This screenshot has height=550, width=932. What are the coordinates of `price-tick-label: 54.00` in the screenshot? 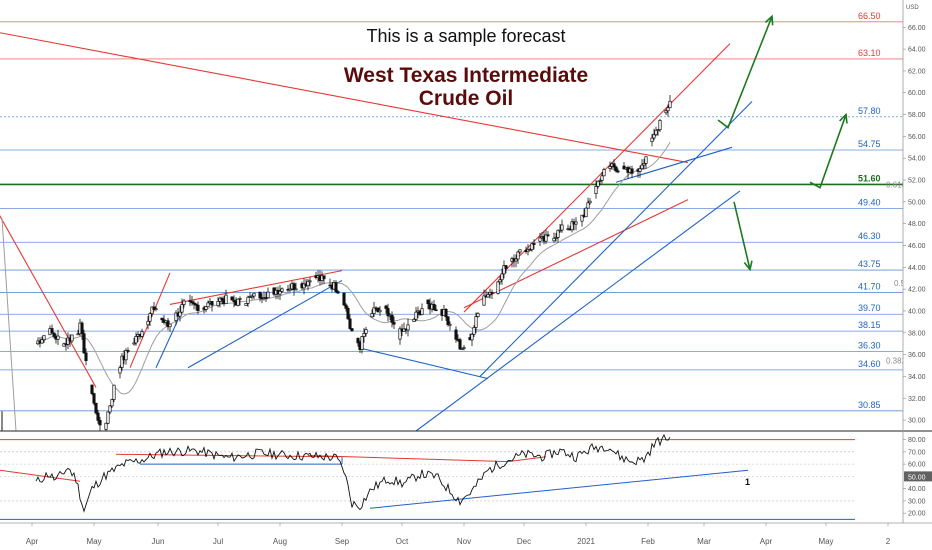 It's located at (917, 159).